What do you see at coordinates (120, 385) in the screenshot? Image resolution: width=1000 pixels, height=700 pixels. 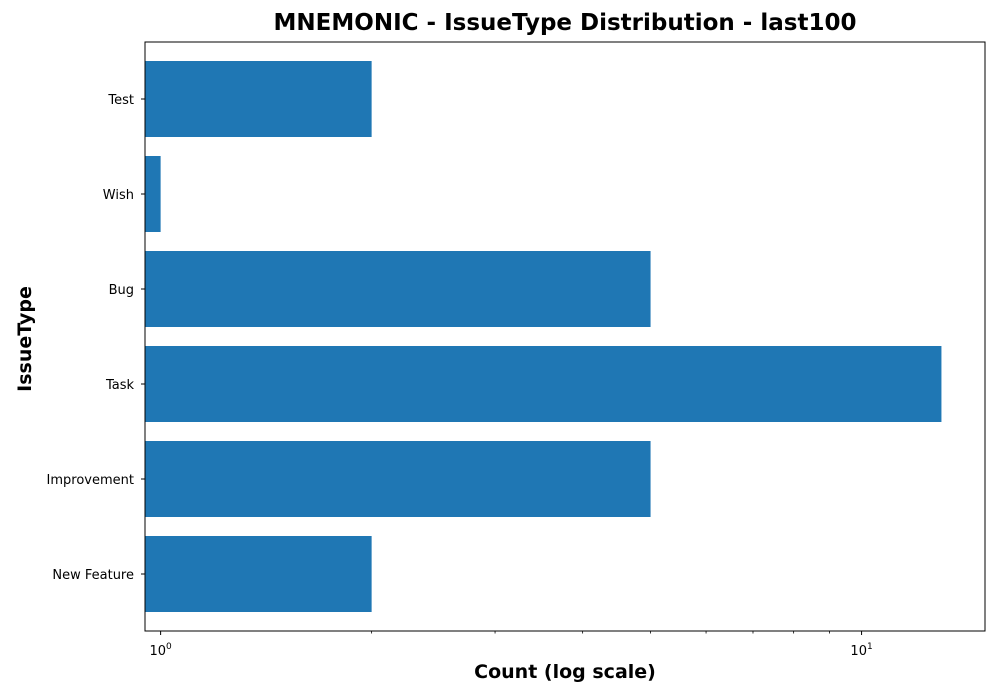 I see `y-tick-label-2: Task` at bounding box center [120, 385].